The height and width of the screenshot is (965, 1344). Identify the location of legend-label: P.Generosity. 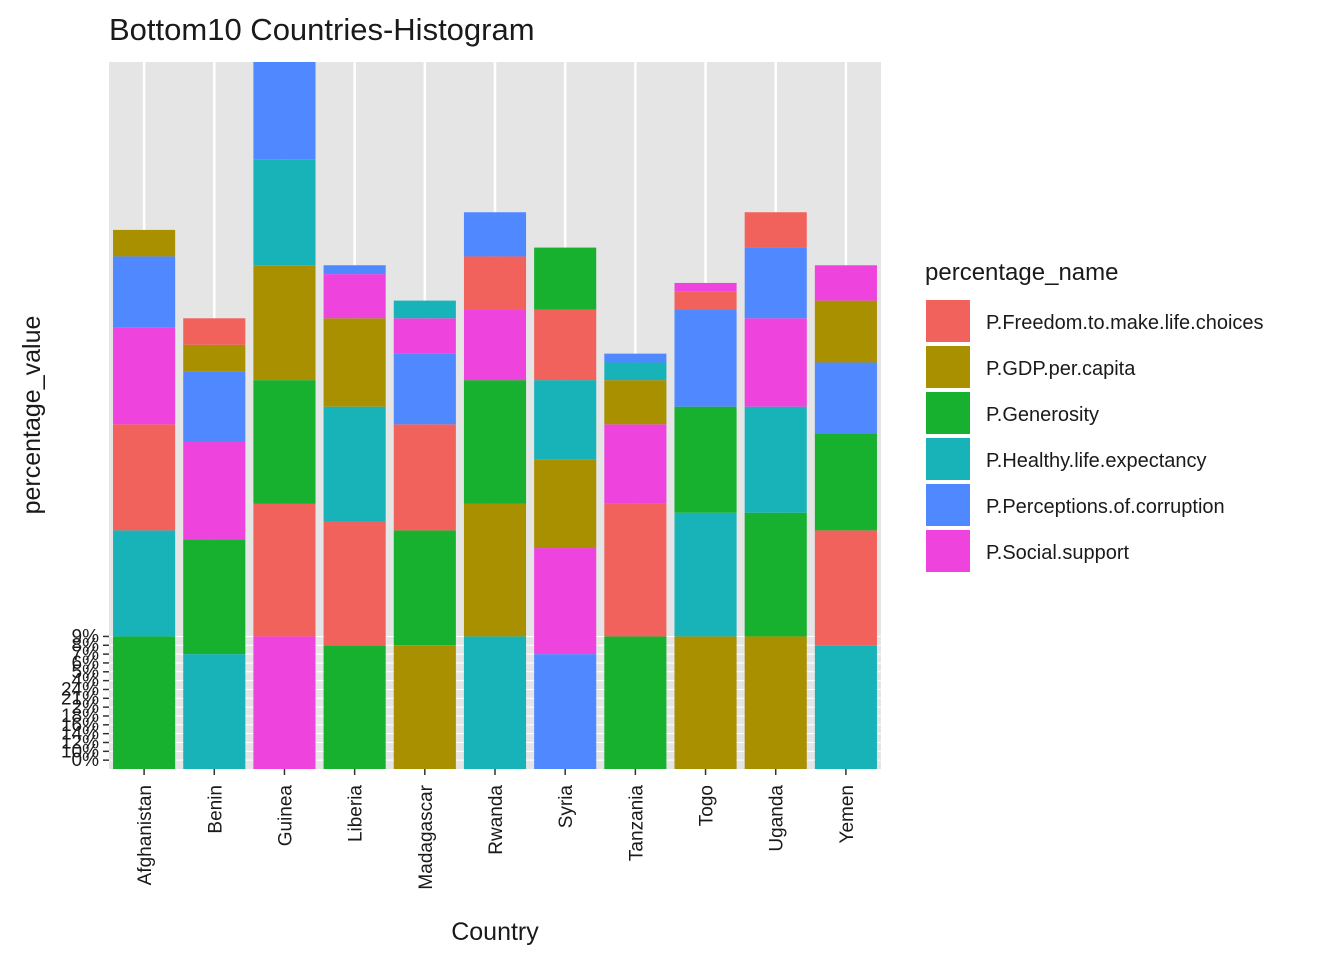
(1042, 415).